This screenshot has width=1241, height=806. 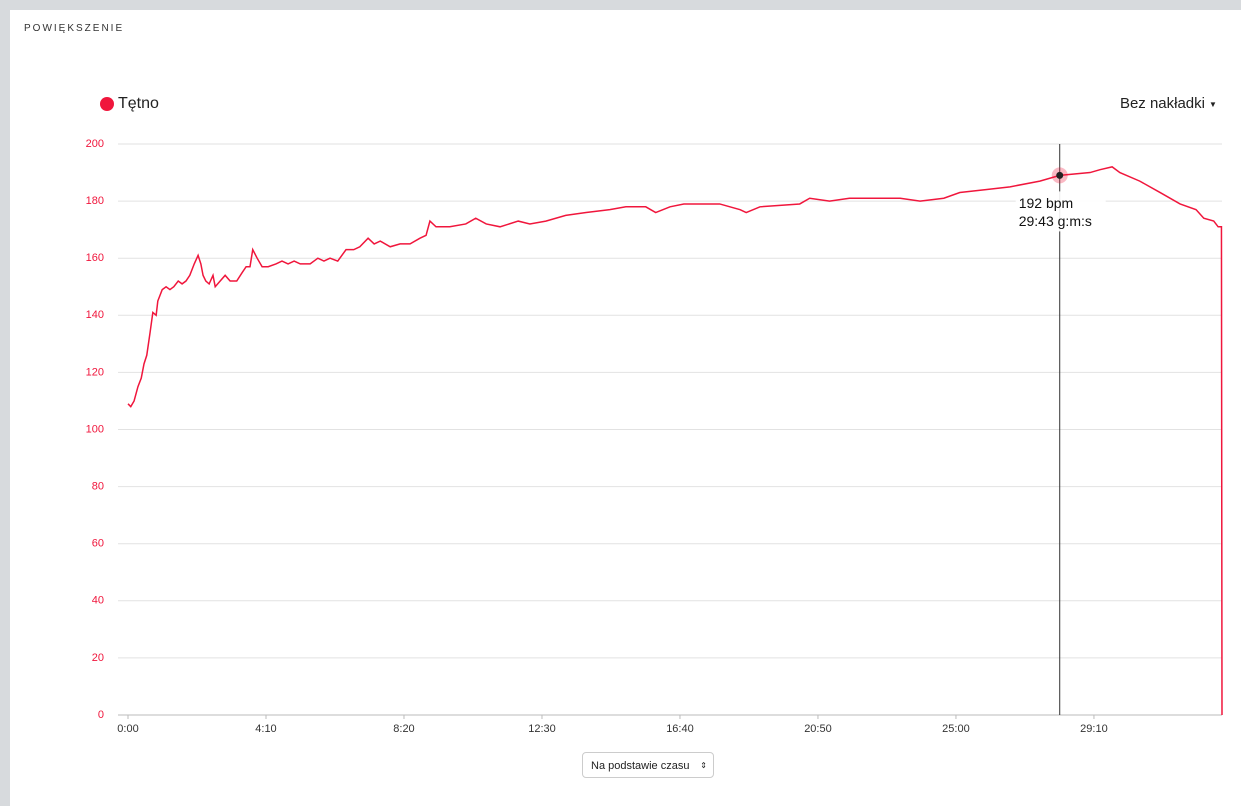 I want to click on overlay-menu: Bez nakładki, so click(x=1162, y=103).